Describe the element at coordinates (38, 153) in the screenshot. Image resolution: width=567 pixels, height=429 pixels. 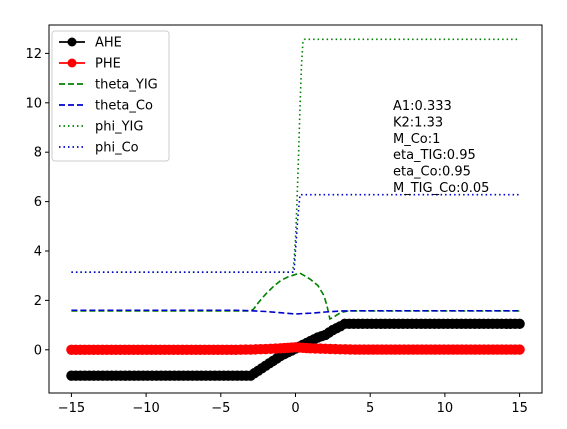
I see `y-tick-label: 8` at that location.